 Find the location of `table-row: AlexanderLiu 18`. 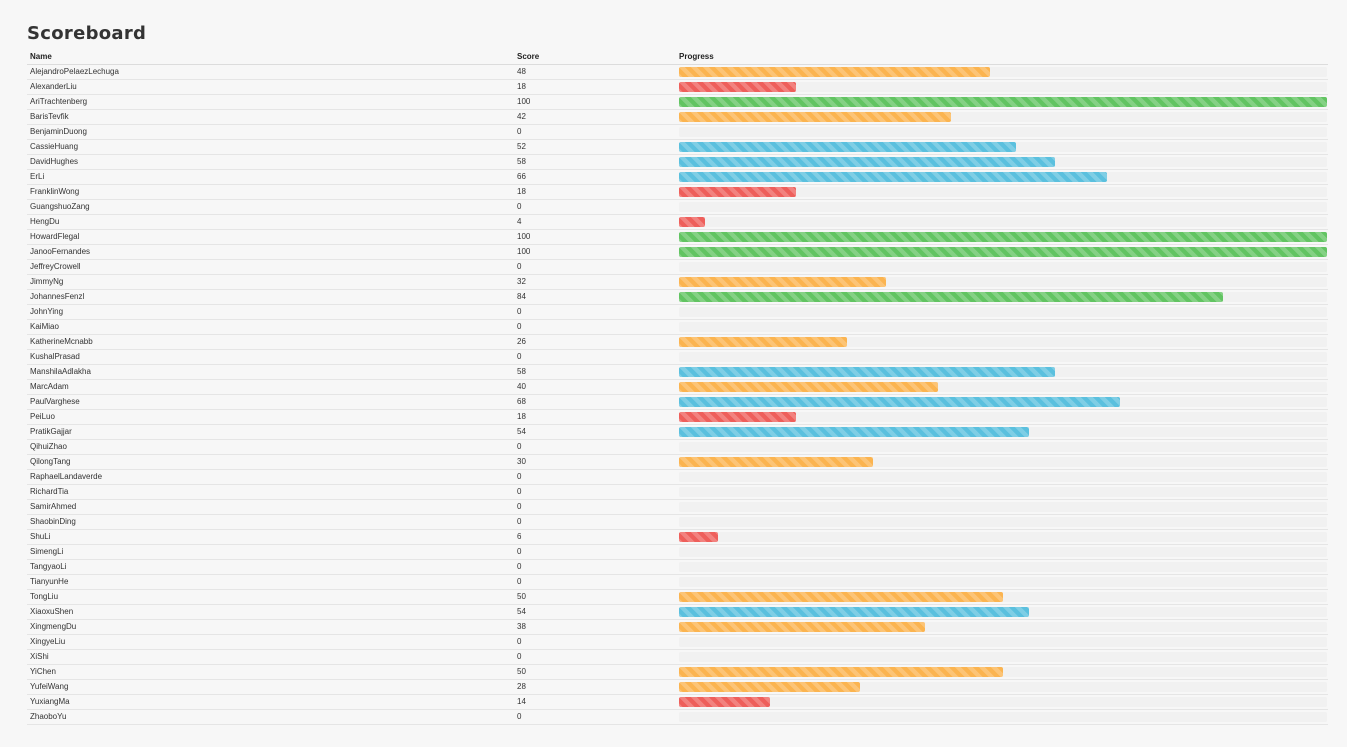

table-row: AlexanderLiu 18 is located at coordinates (677, 87).